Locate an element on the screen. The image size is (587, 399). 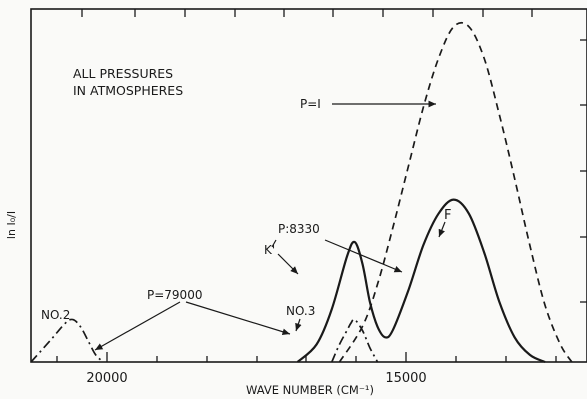
bottom-ticks is located at coordinates (306, 357).